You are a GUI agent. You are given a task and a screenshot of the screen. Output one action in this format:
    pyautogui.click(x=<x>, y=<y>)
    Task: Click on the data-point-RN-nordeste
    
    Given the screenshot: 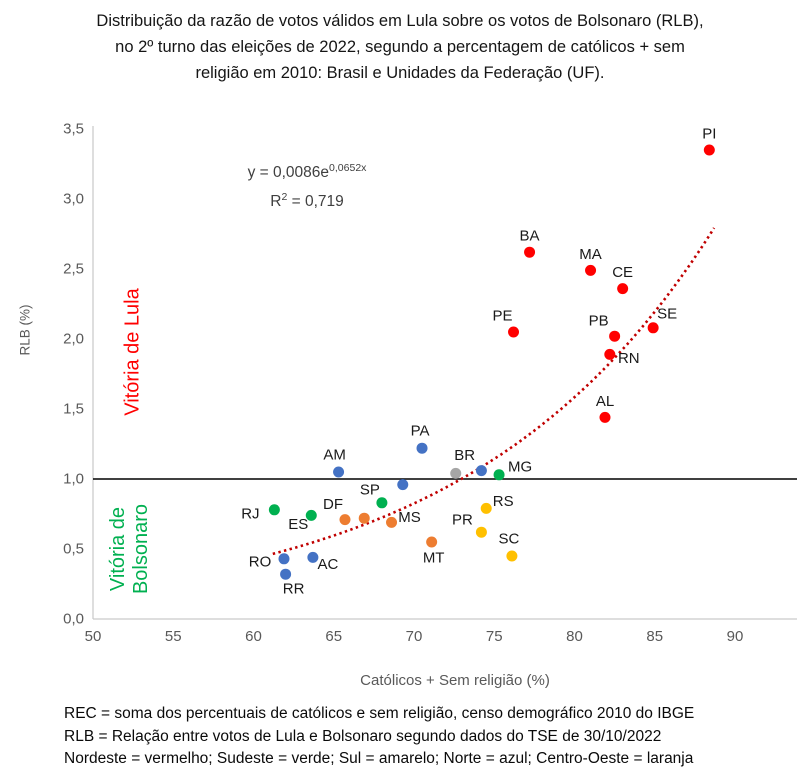 What is the action you would take?
    pyautogui.click(x=610, y=354)
    